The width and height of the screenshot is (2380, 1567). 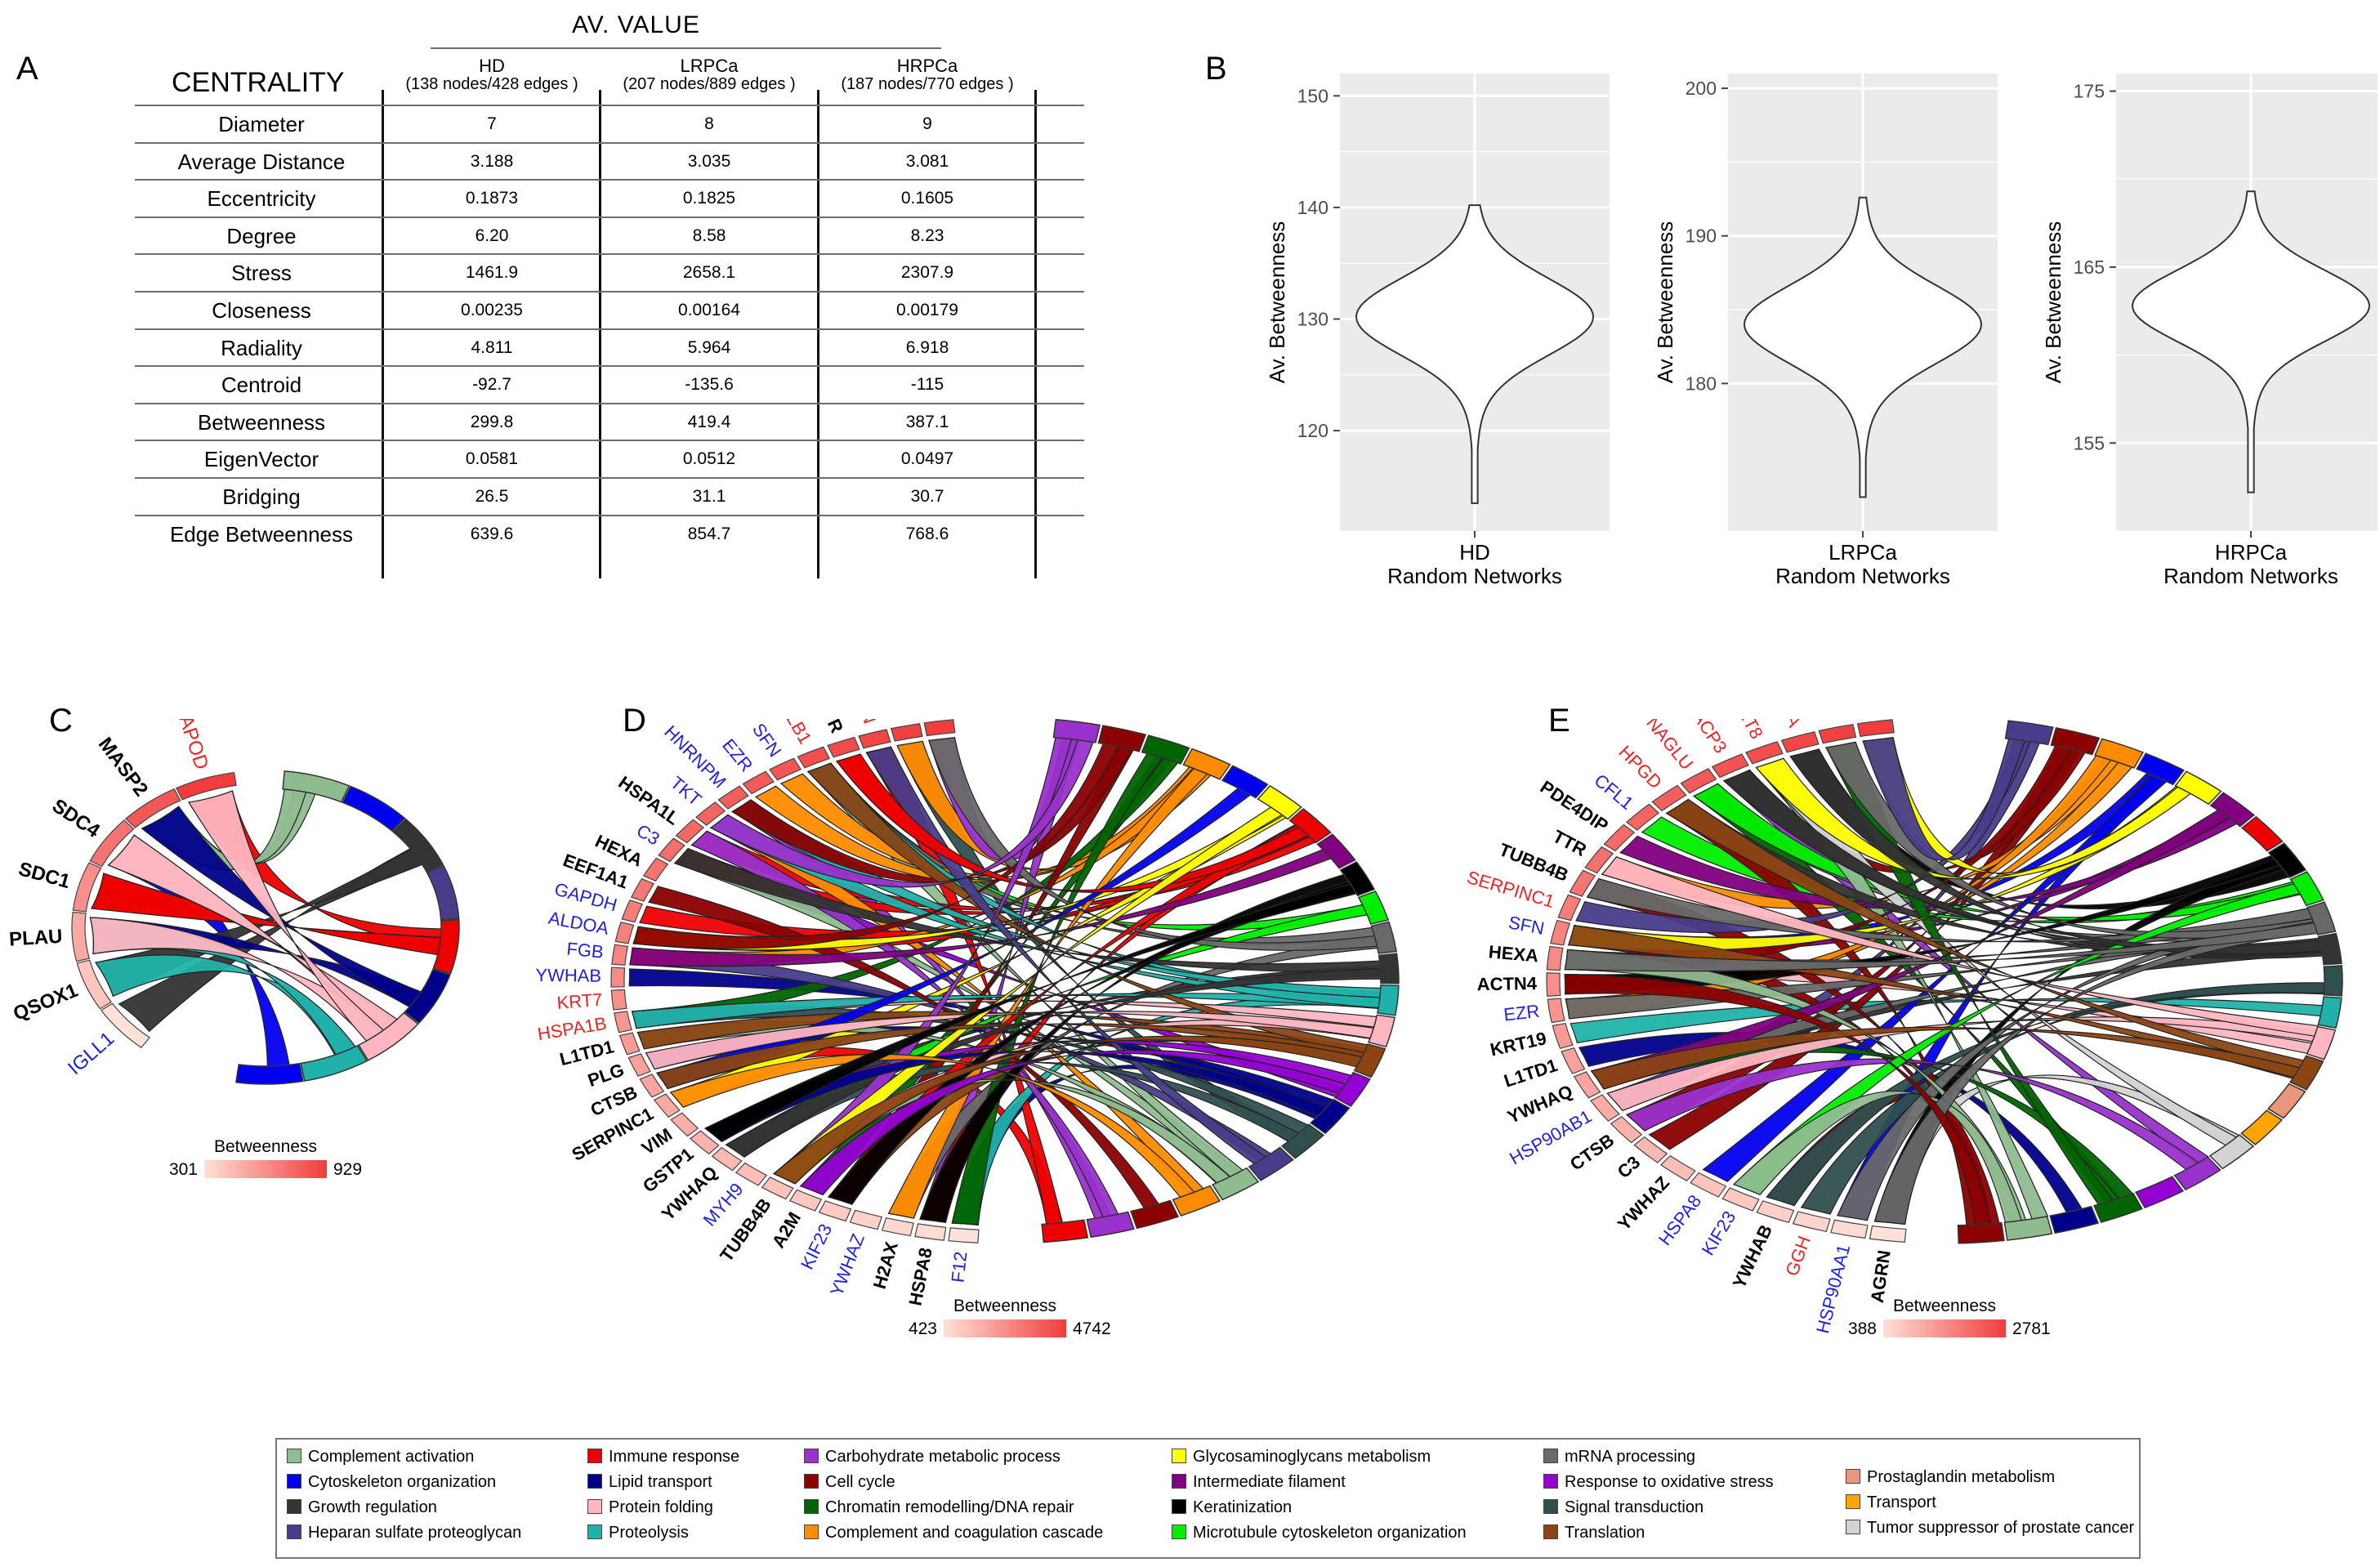 I want to click on row-label: Eccentricity, so click(x=261, y=199).